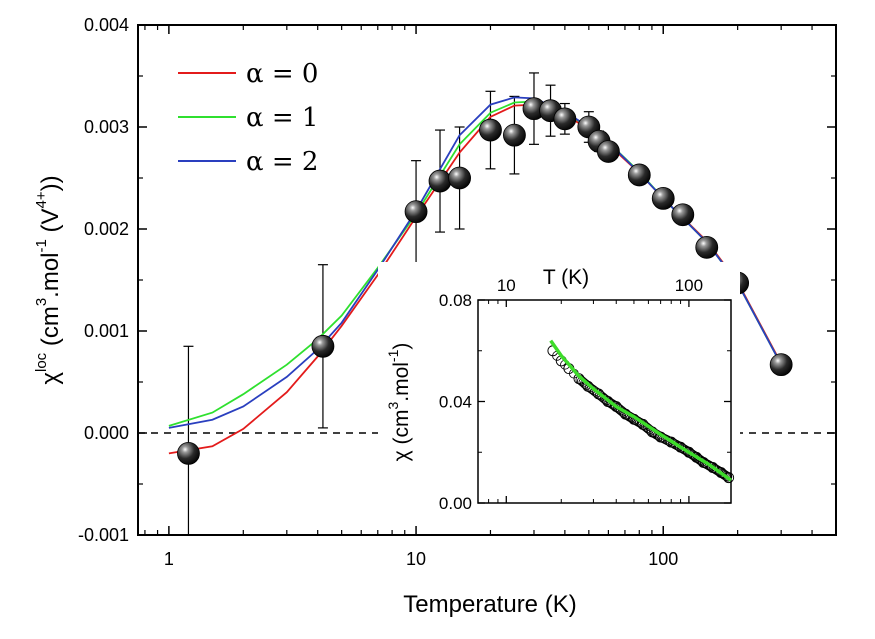  What do you see at coordinates (106, 433) in the screenshot?
I see `y-tick-label: 0.000` at bounding box center [106, 433].